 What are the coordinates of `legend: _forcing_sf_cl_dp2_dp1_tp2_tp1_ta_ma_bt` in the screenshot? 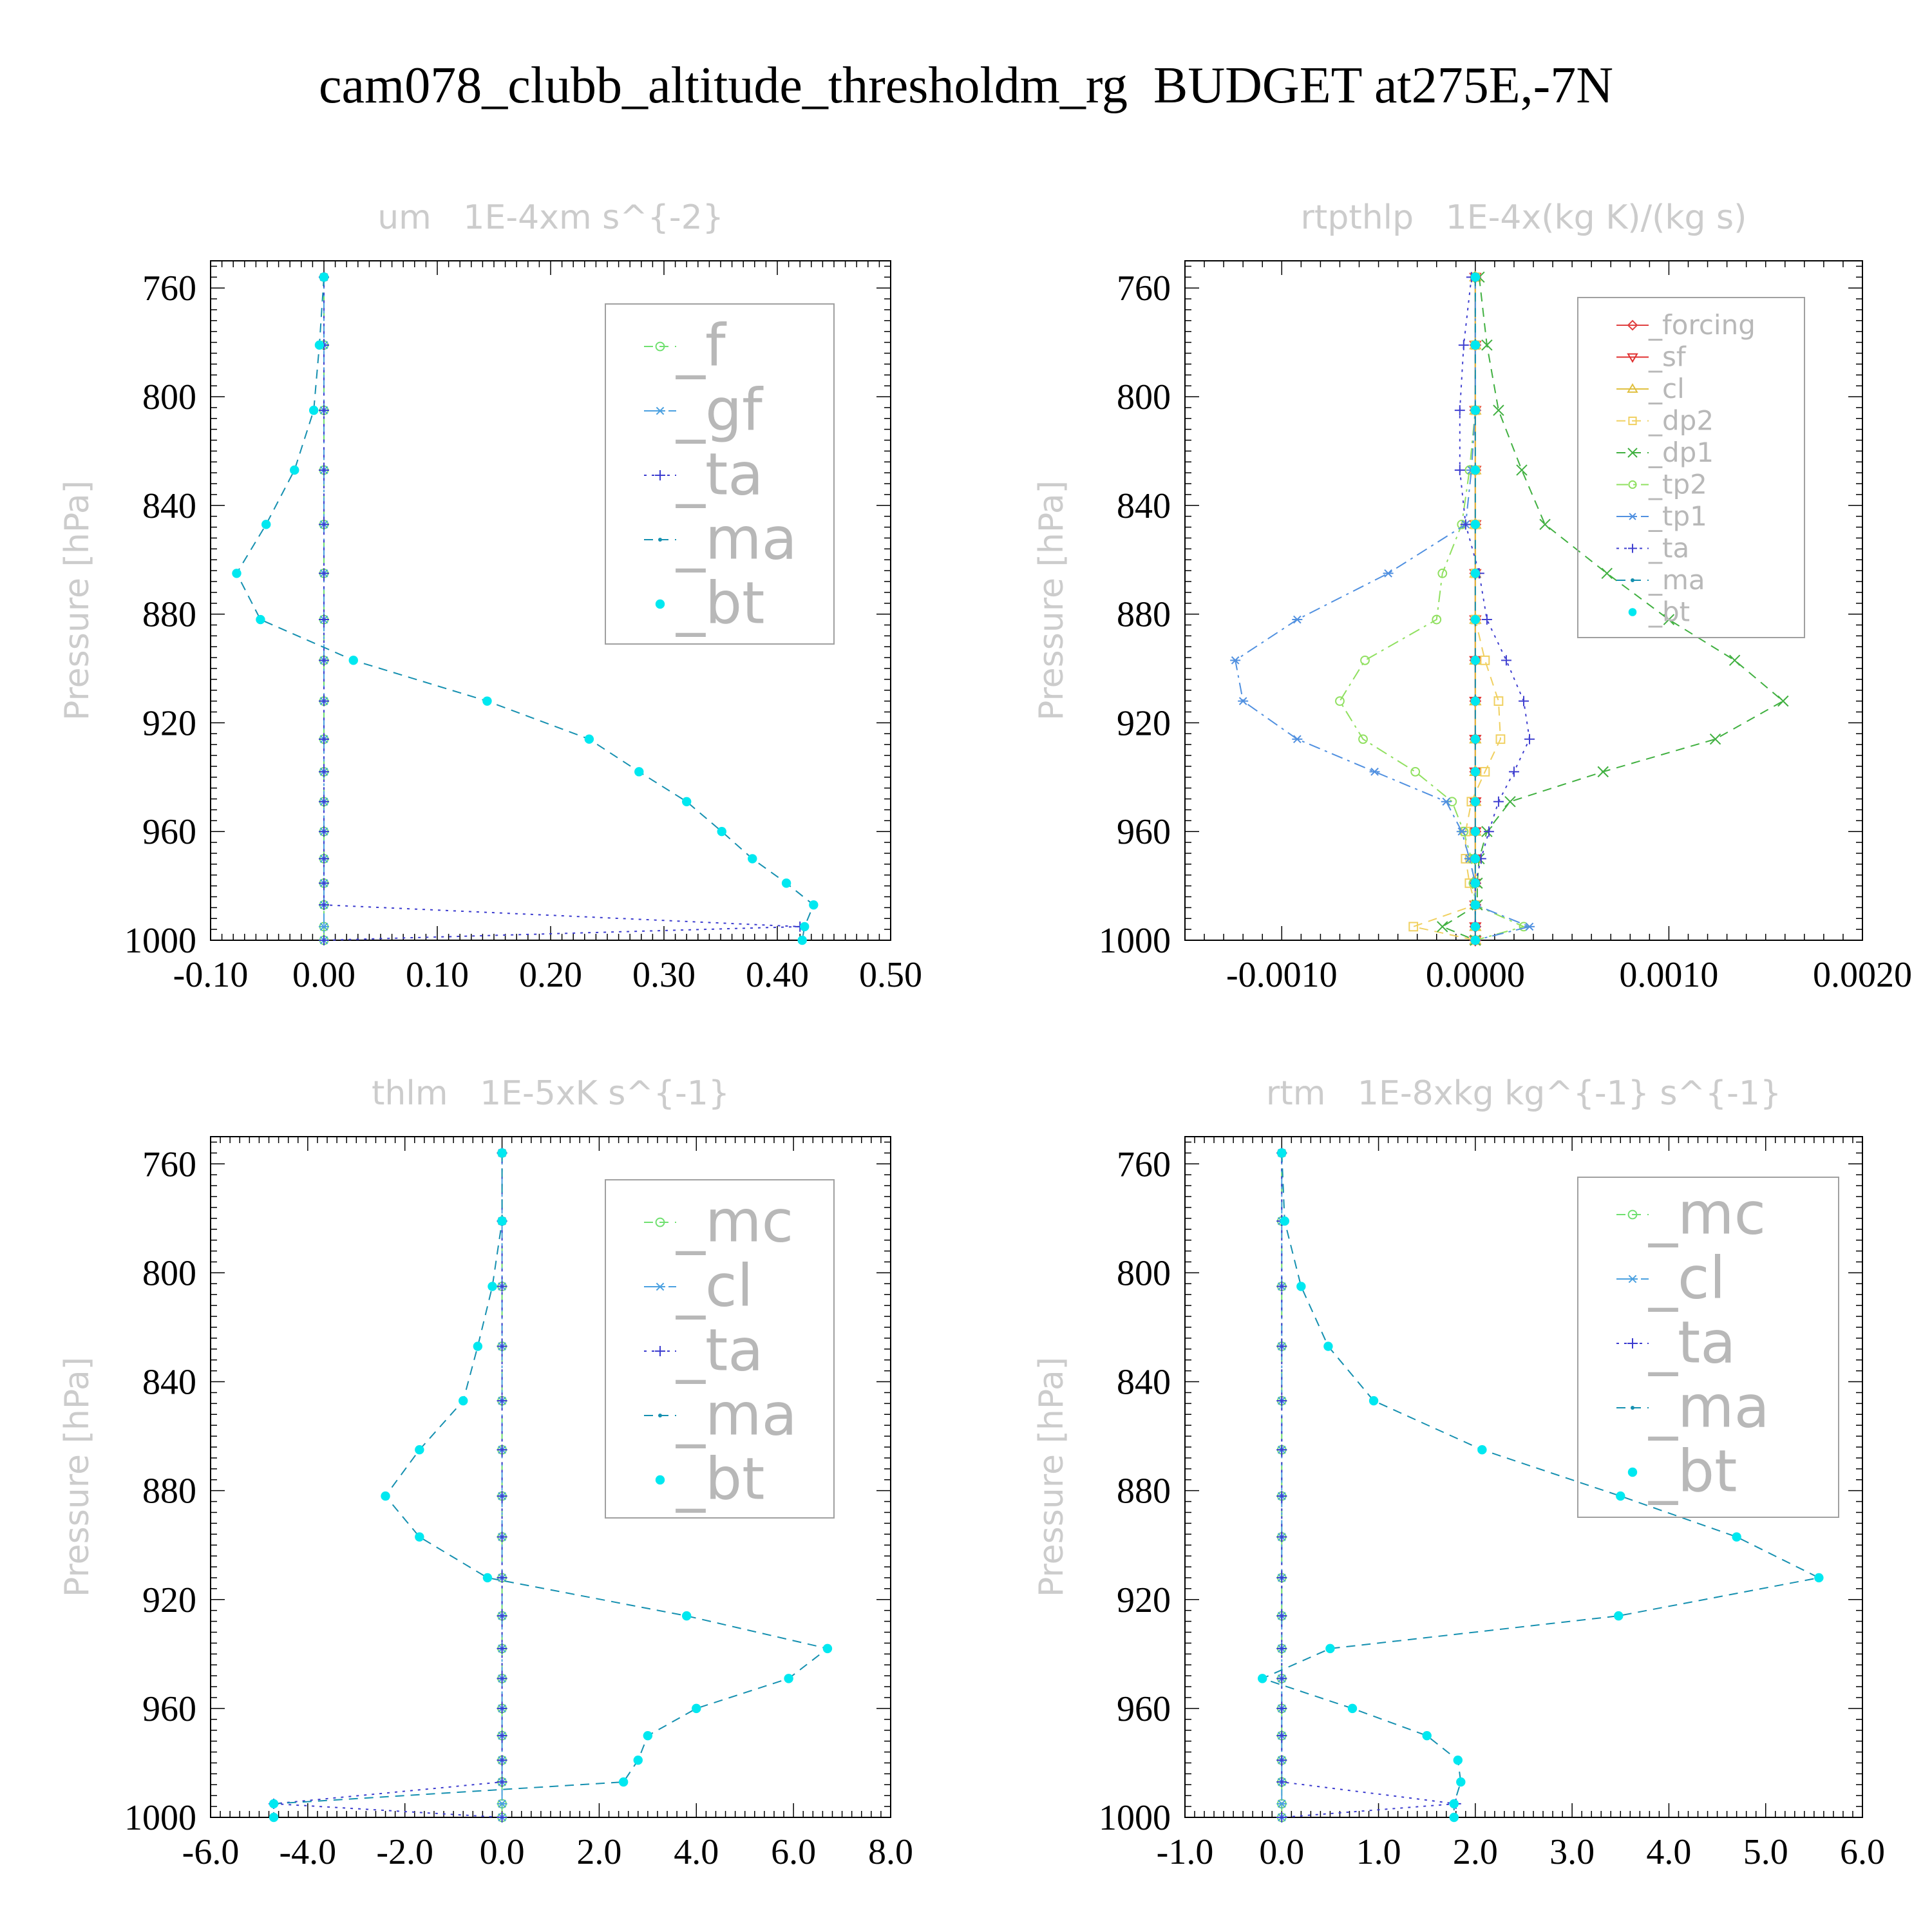 It's located at (1691, 467).